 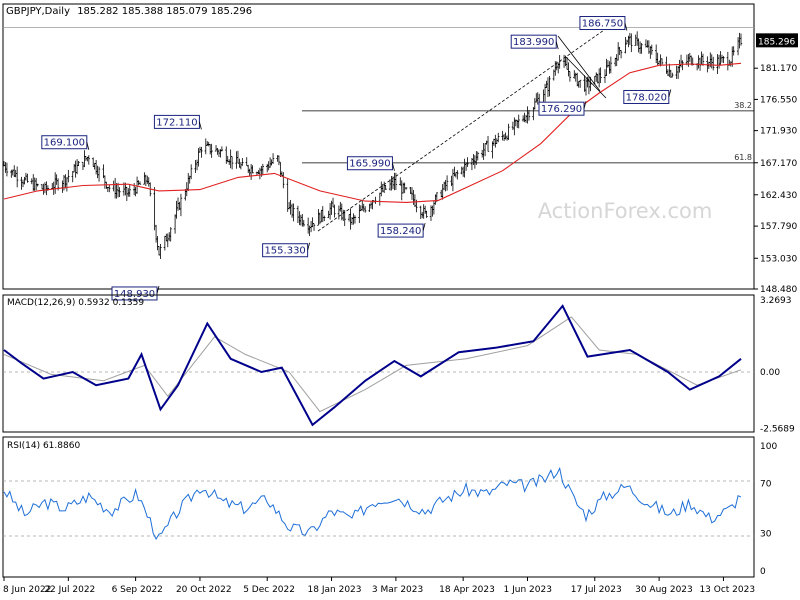 I want to click on y-tick-label: 100, so click(x=768, y=447).